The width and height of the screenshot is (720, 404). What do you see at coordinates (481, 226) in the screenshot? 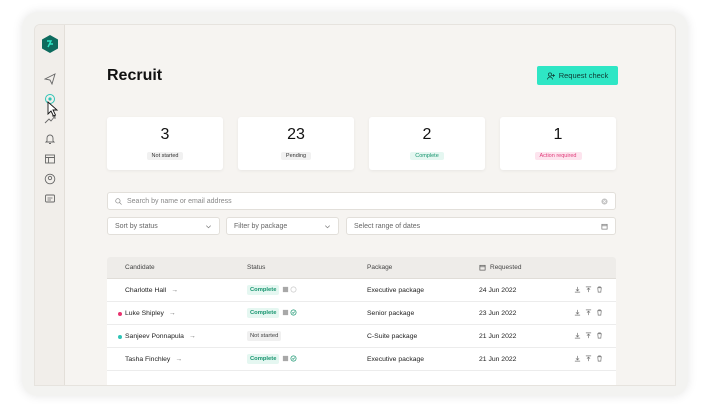
I see `date-range-picker: Select range of dates` at bounding box center [481, 226].